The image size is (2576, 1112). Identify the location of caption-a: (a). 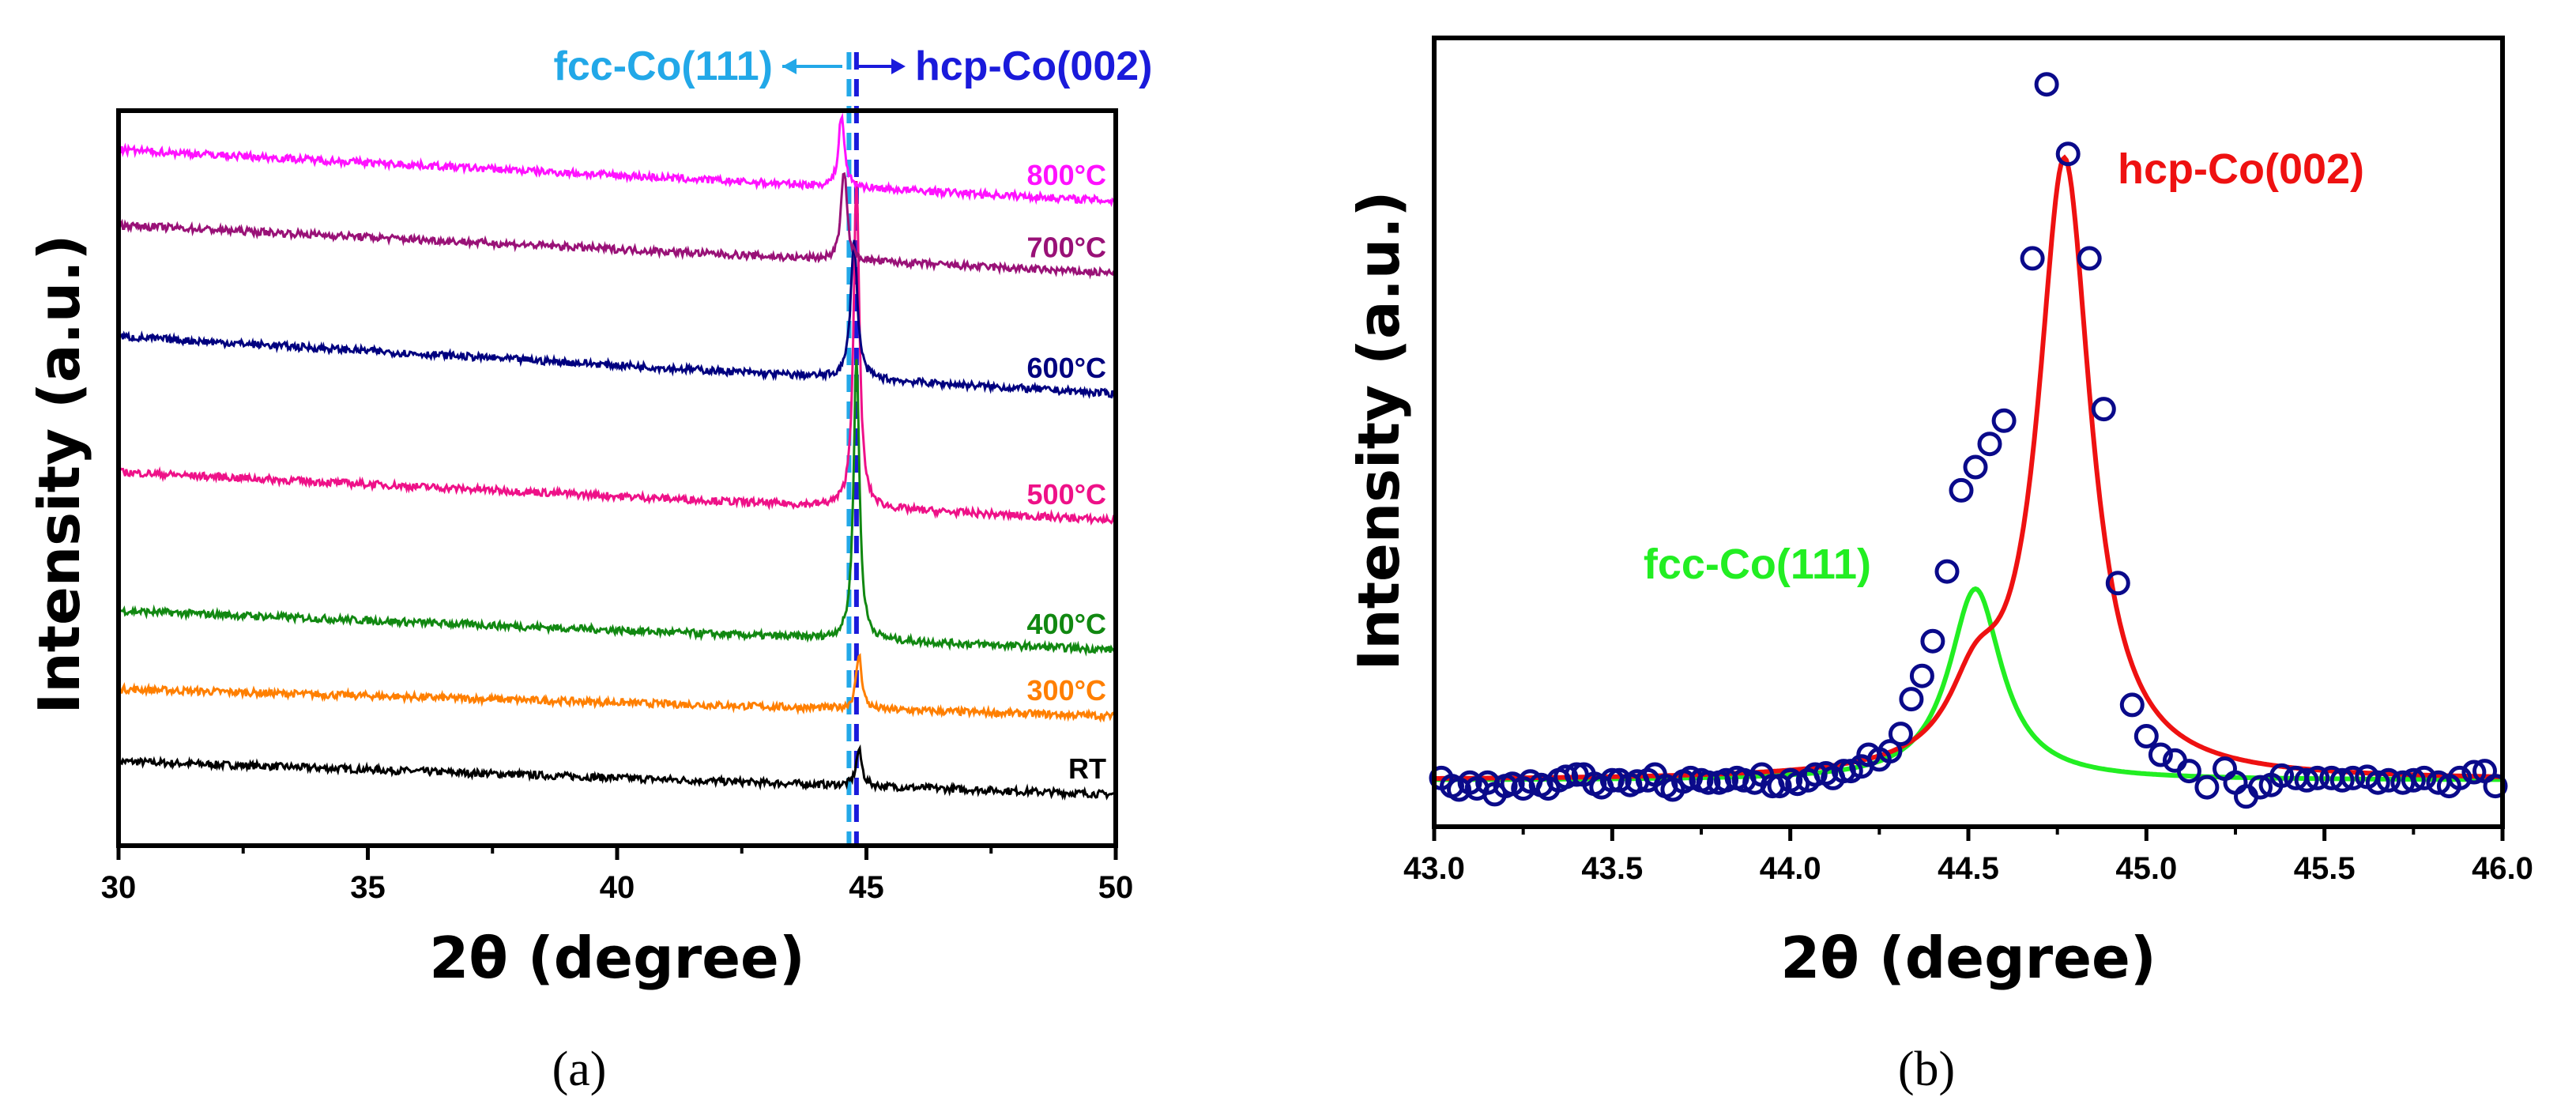
(579, 1069).